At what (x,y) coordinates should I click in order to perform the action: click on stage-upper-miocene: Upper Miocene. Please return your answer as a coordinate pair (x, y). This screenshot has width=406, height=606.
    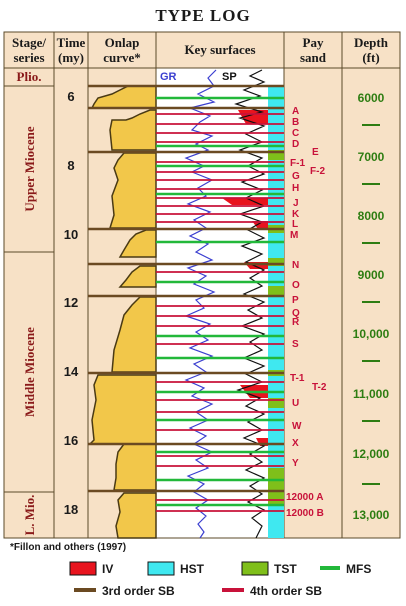
    Looking at the image, I should click on (29, 169).